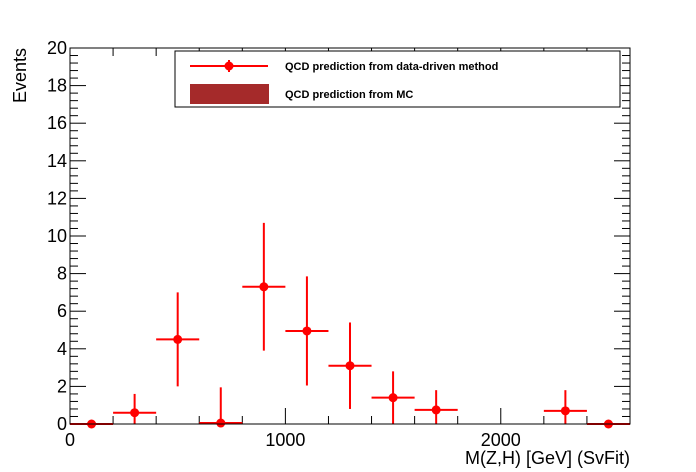  Describe the element at coordinates (62, 386) in the screenshot. I see `y-tick-label: 2` at that location.